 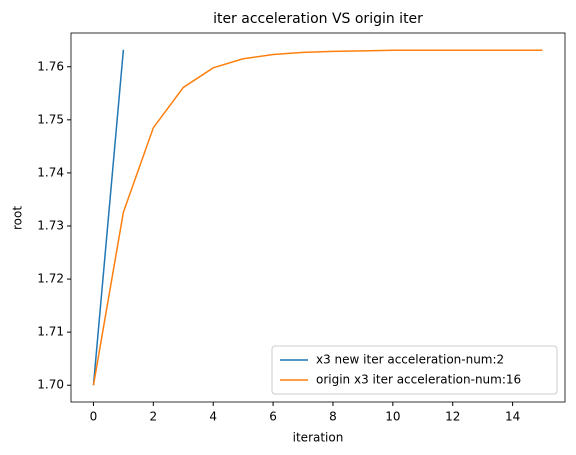 What do you see at coordinates (50, 225) in the screenshot?
I see `y-tick-label: 1.73` at bounding box center [50, 225].